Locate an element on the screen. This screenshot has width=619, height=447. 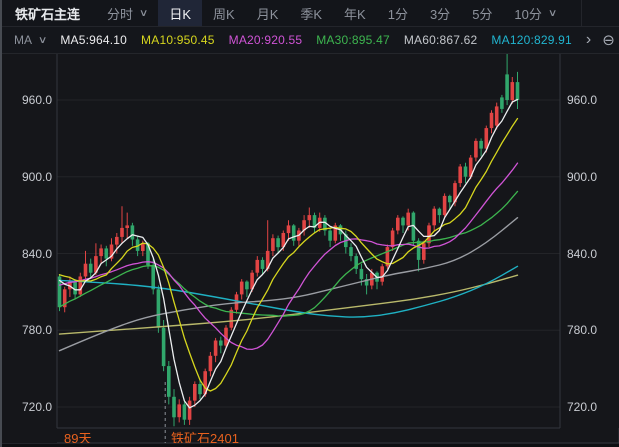
ma-legend-item: MA120:829.91 is located at coordinates (531, 40).